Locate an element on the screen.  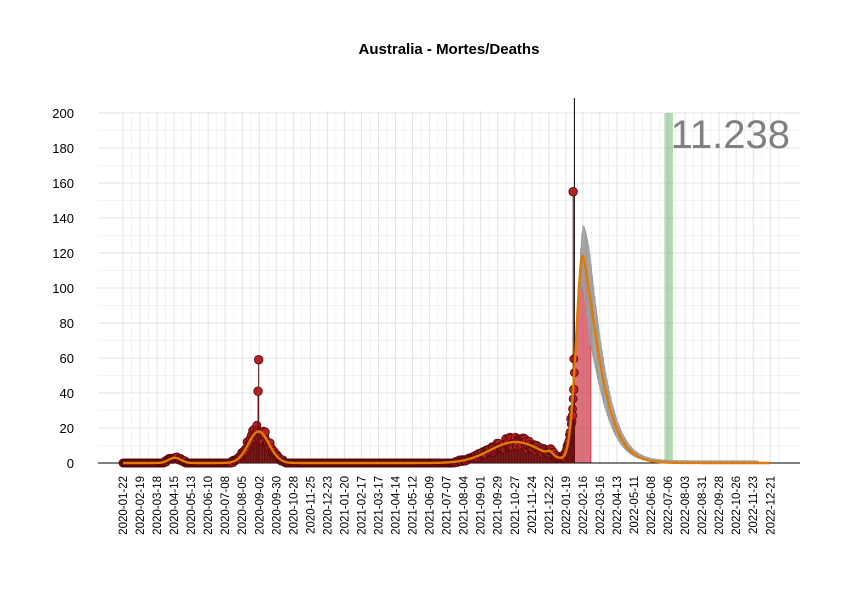
y-tick-label: 200 is located at coordinates (63, 113).